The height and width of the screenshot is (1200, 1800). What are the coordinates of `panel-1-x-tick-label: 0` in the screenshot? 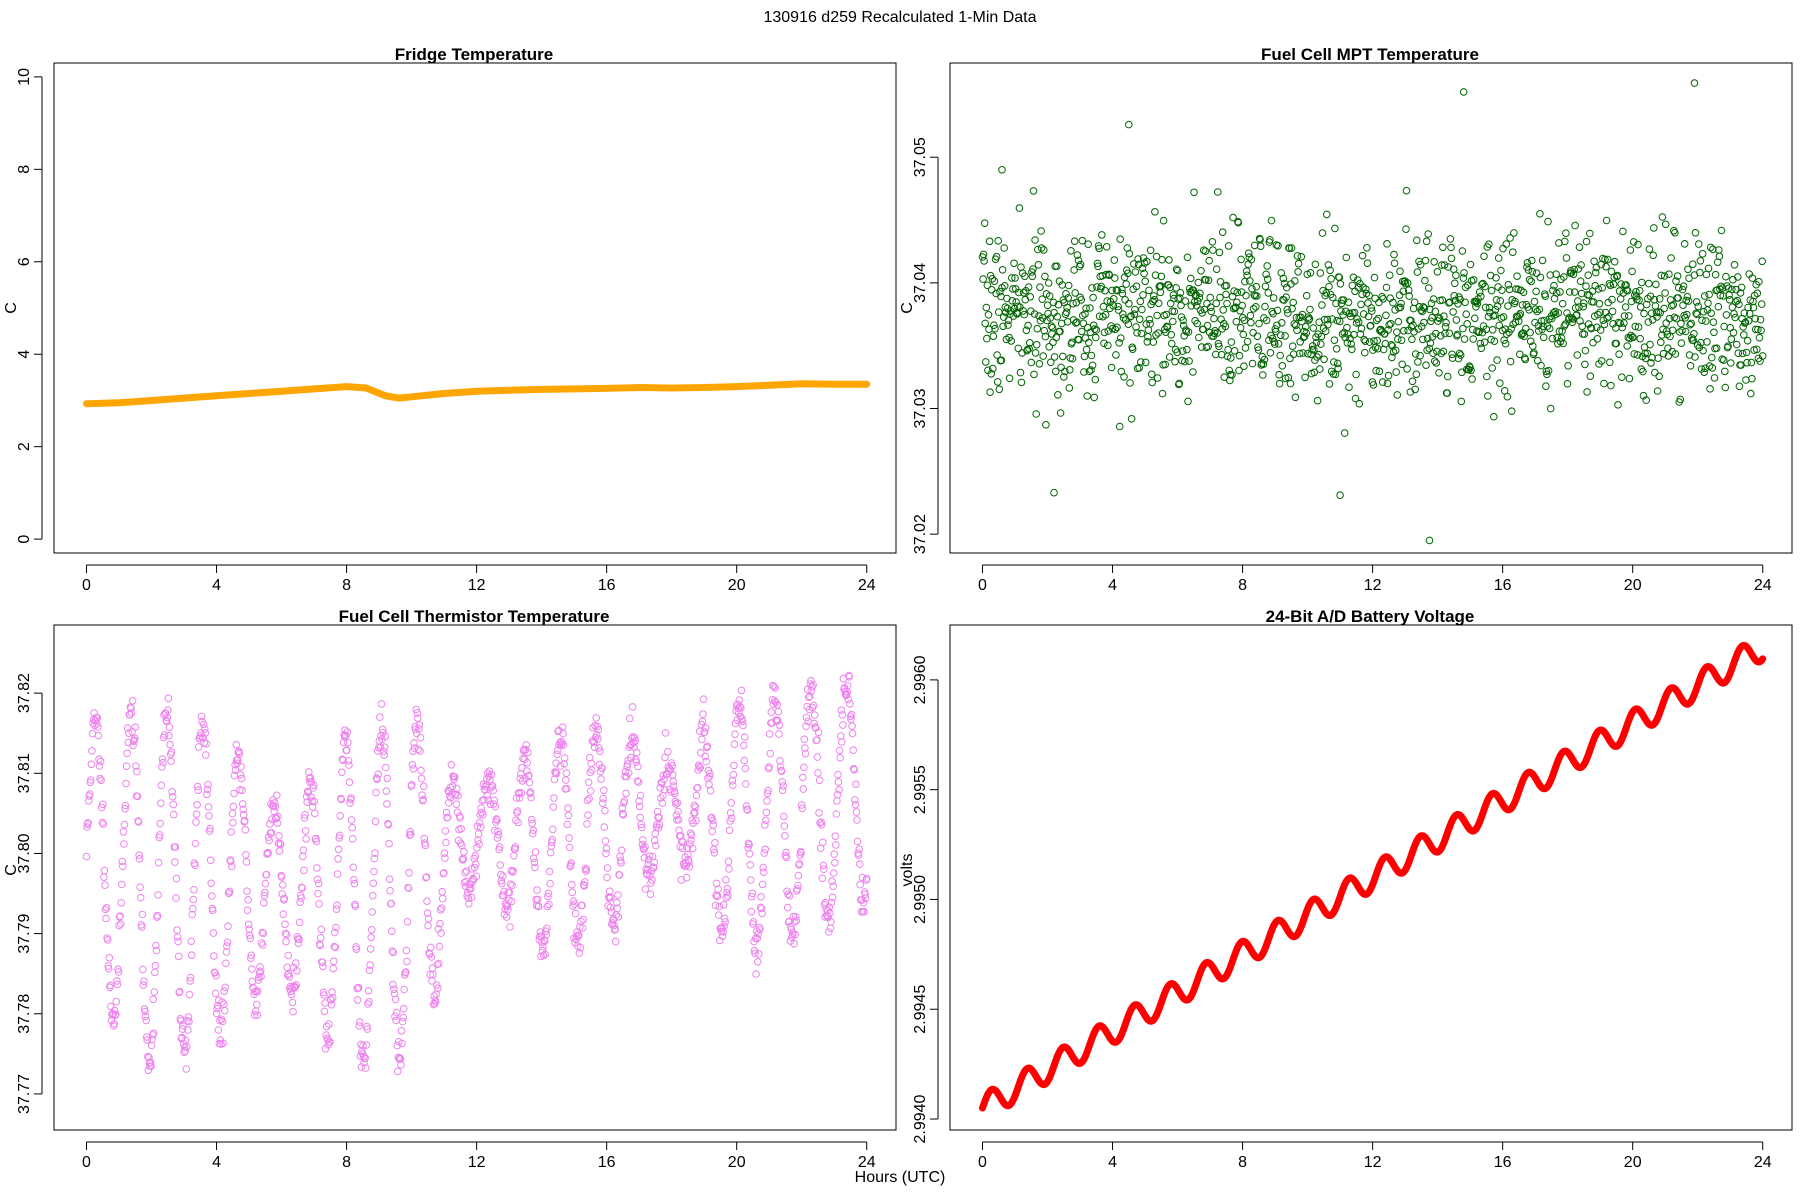 It's located at (86, 585).